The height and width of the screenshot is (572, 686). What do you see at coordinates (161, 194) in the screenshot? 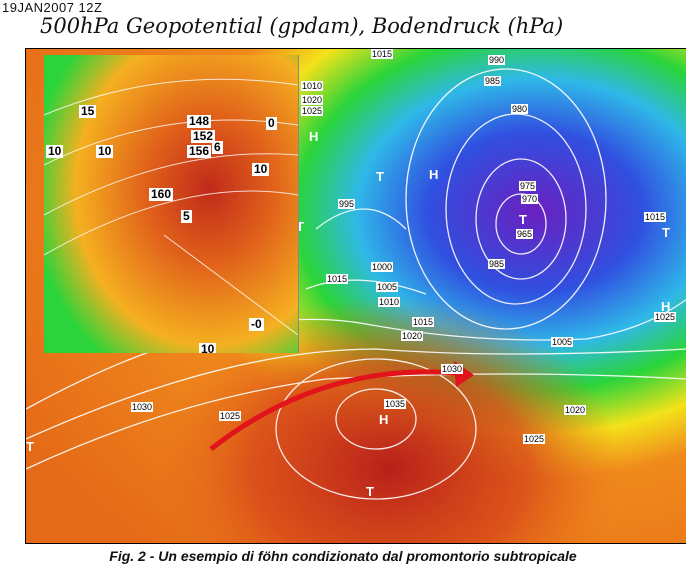
I see `geopotential-label: 160` at bounding box center [161, 194].